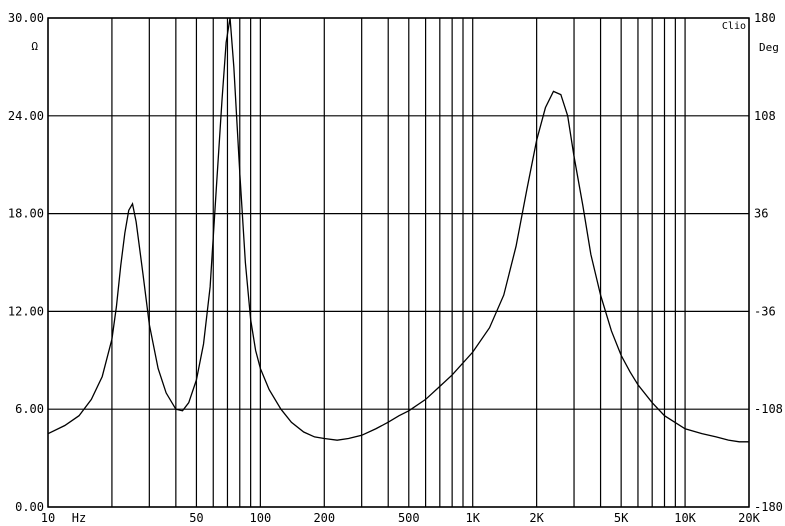  Describe the element at coordinates (261, 518) in the screenshot. I see `x-tick-label: 100` at that location.